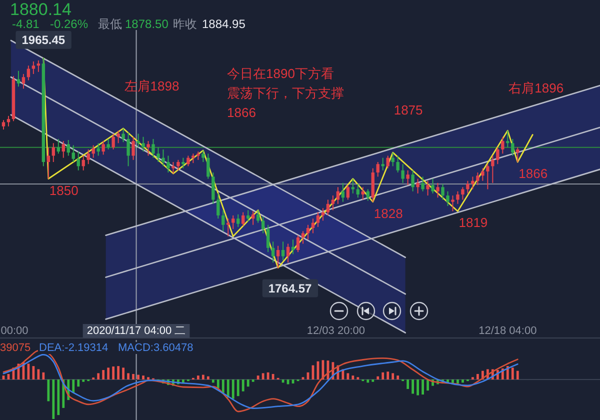 The width and height of the screenshot is (600, 420). What do you see at coordinates (507, 331) in the screenshot?
I see `x-tick-label: 12/18 04:00` at bounding box center [507, 331].